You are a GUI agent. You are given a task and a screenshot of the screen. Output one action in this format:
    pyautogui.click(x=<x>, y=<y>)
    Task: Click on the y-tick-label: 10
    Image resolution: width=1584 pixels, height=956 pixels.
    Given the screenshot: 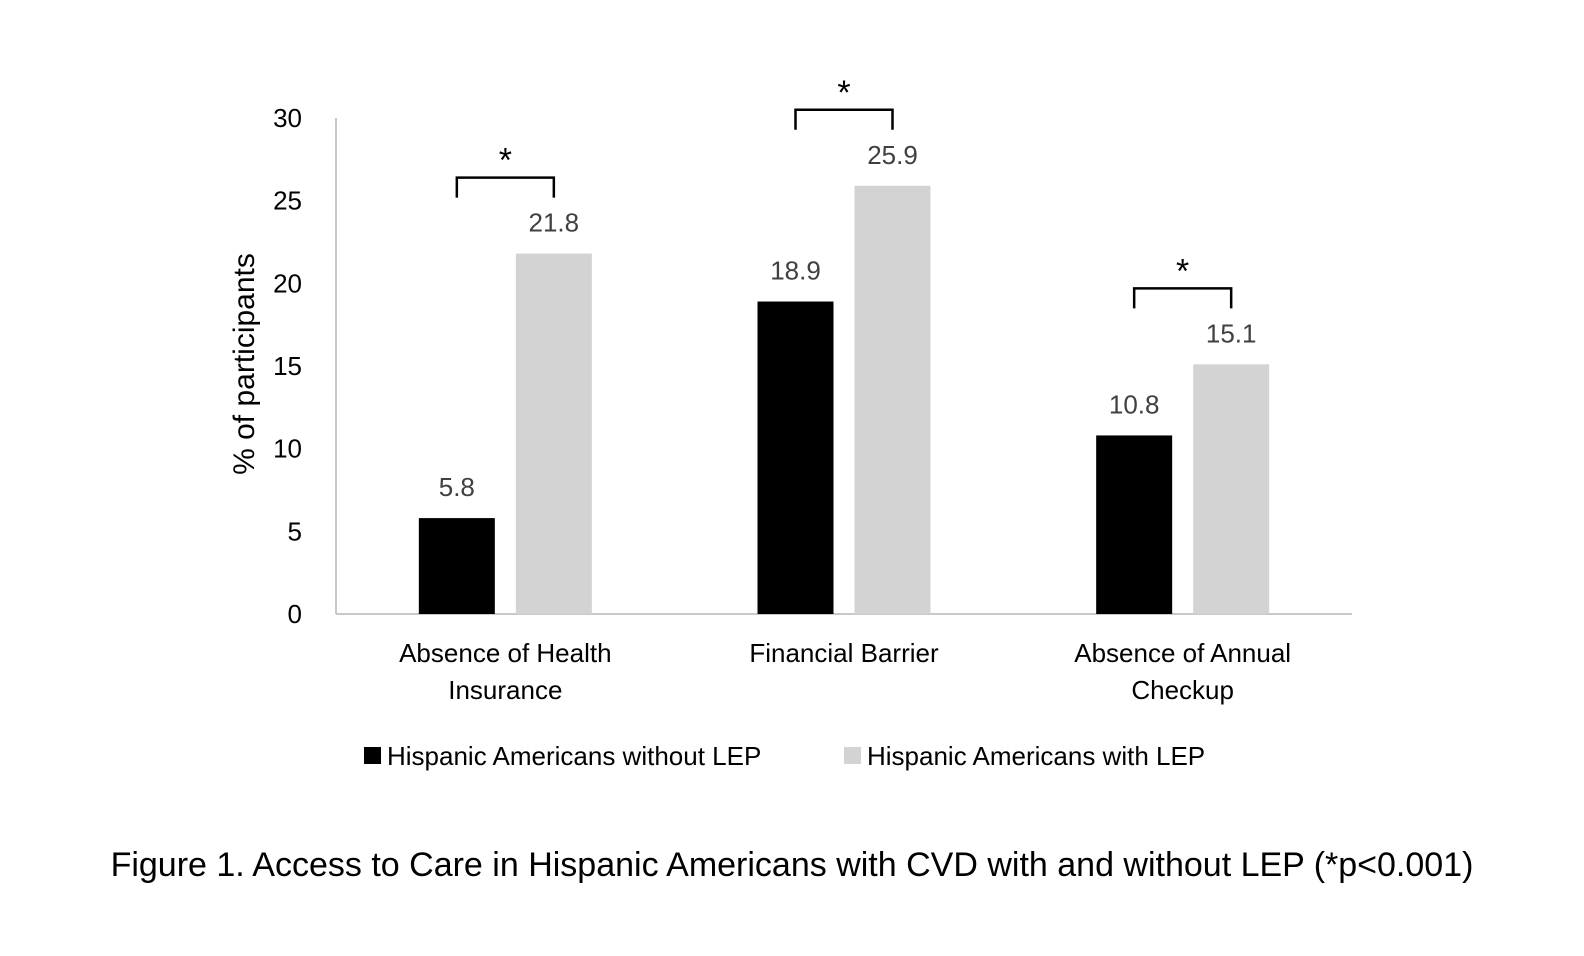 What is the action you would take?
    pyautogui.click(x=287, y=449)
    